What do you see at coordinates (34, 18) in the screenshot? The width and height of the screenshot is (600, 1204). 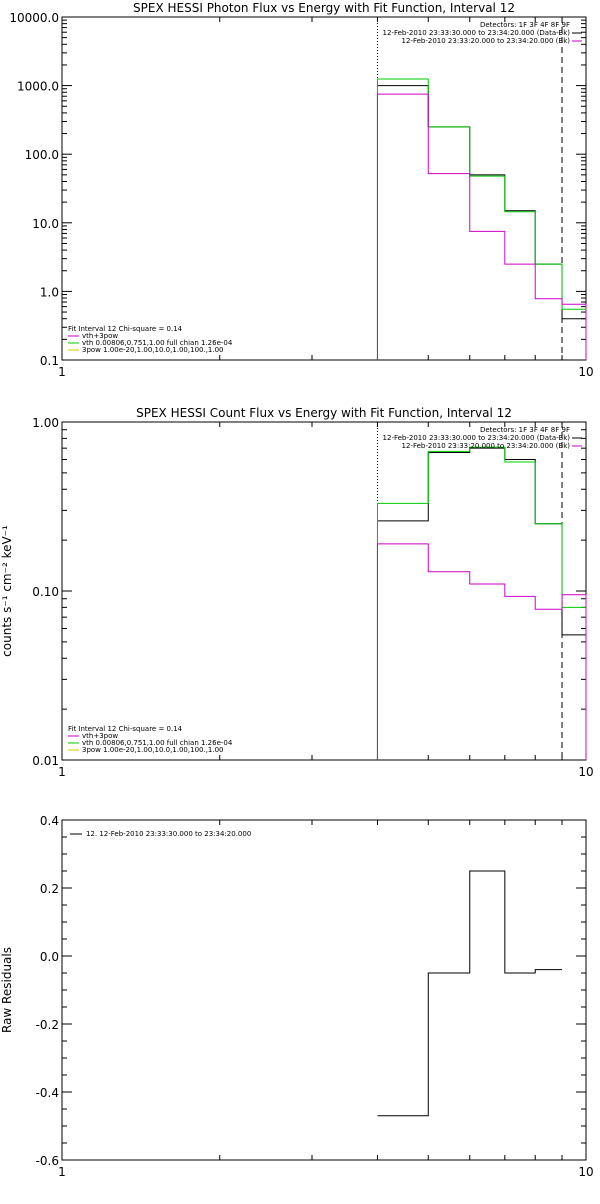 I see `y-tick-label: 10000.0` at bounding box center [34, 18].